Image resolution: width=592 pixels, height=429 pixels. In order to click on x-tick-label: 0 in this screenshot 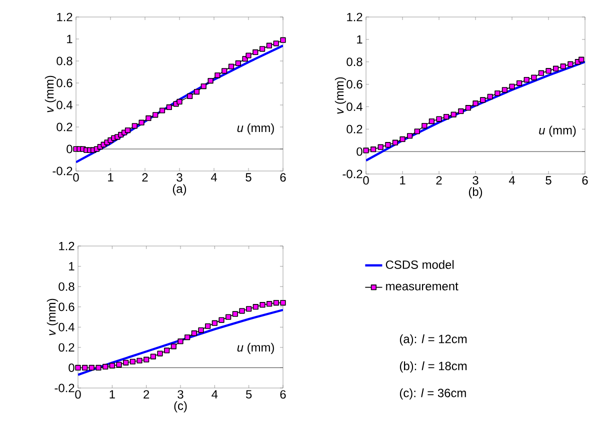, I will do `click(78, 394)`.